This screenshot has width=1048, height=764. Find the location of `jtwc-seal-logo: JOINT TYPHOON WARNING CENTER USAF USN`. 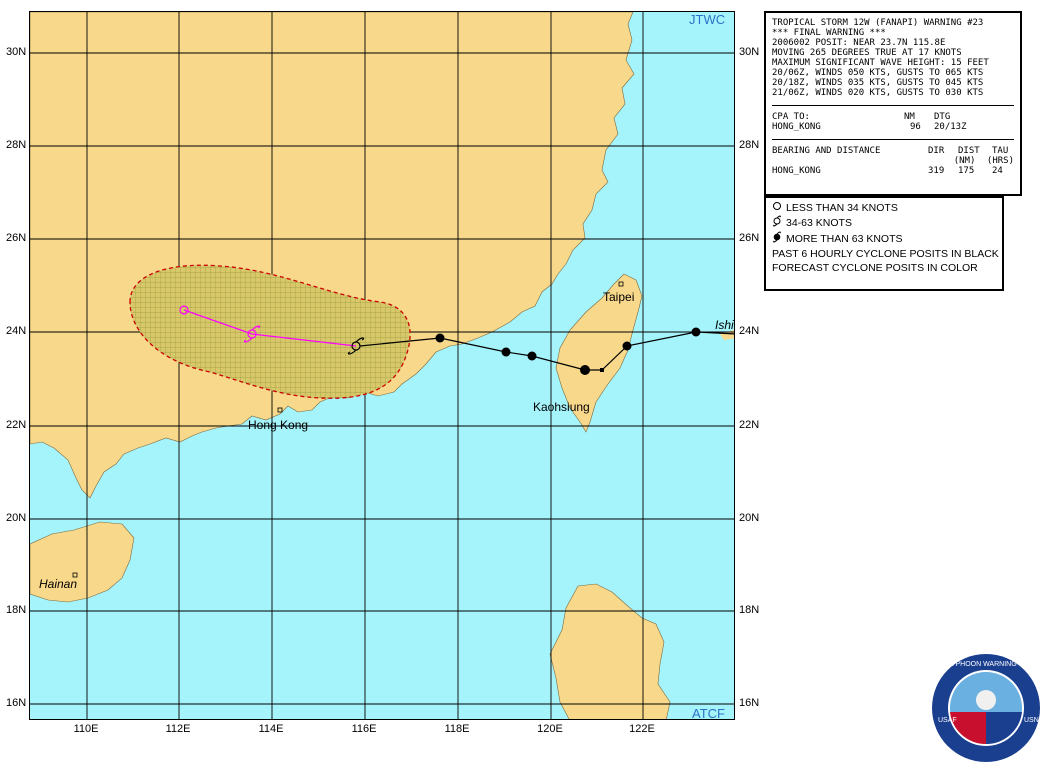

jtwc-seal-logo: JOINT TYPHOON WARNING CENTER USAF USN is located at coordinates (986, 708).